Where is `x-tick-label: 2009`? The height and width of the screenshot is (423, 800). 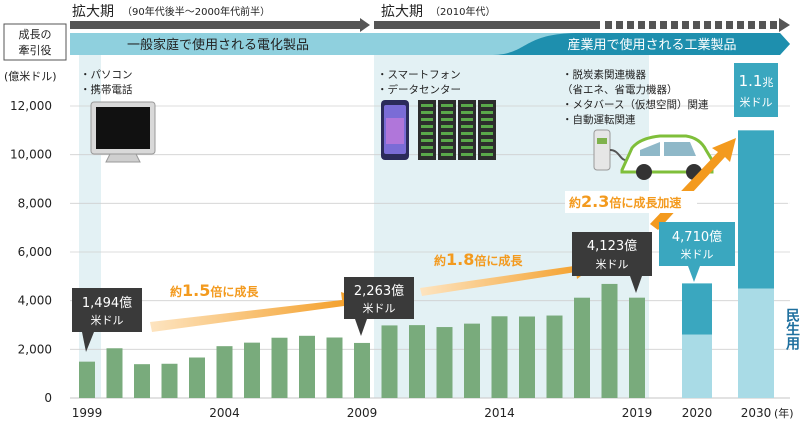 x-tick-label: 2009 is located at coordinates (362, 413).